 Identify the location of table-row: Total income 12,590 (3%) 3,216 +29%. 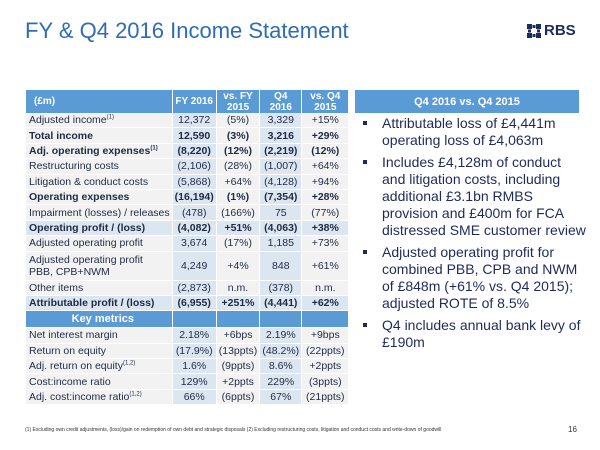
(187, 136).